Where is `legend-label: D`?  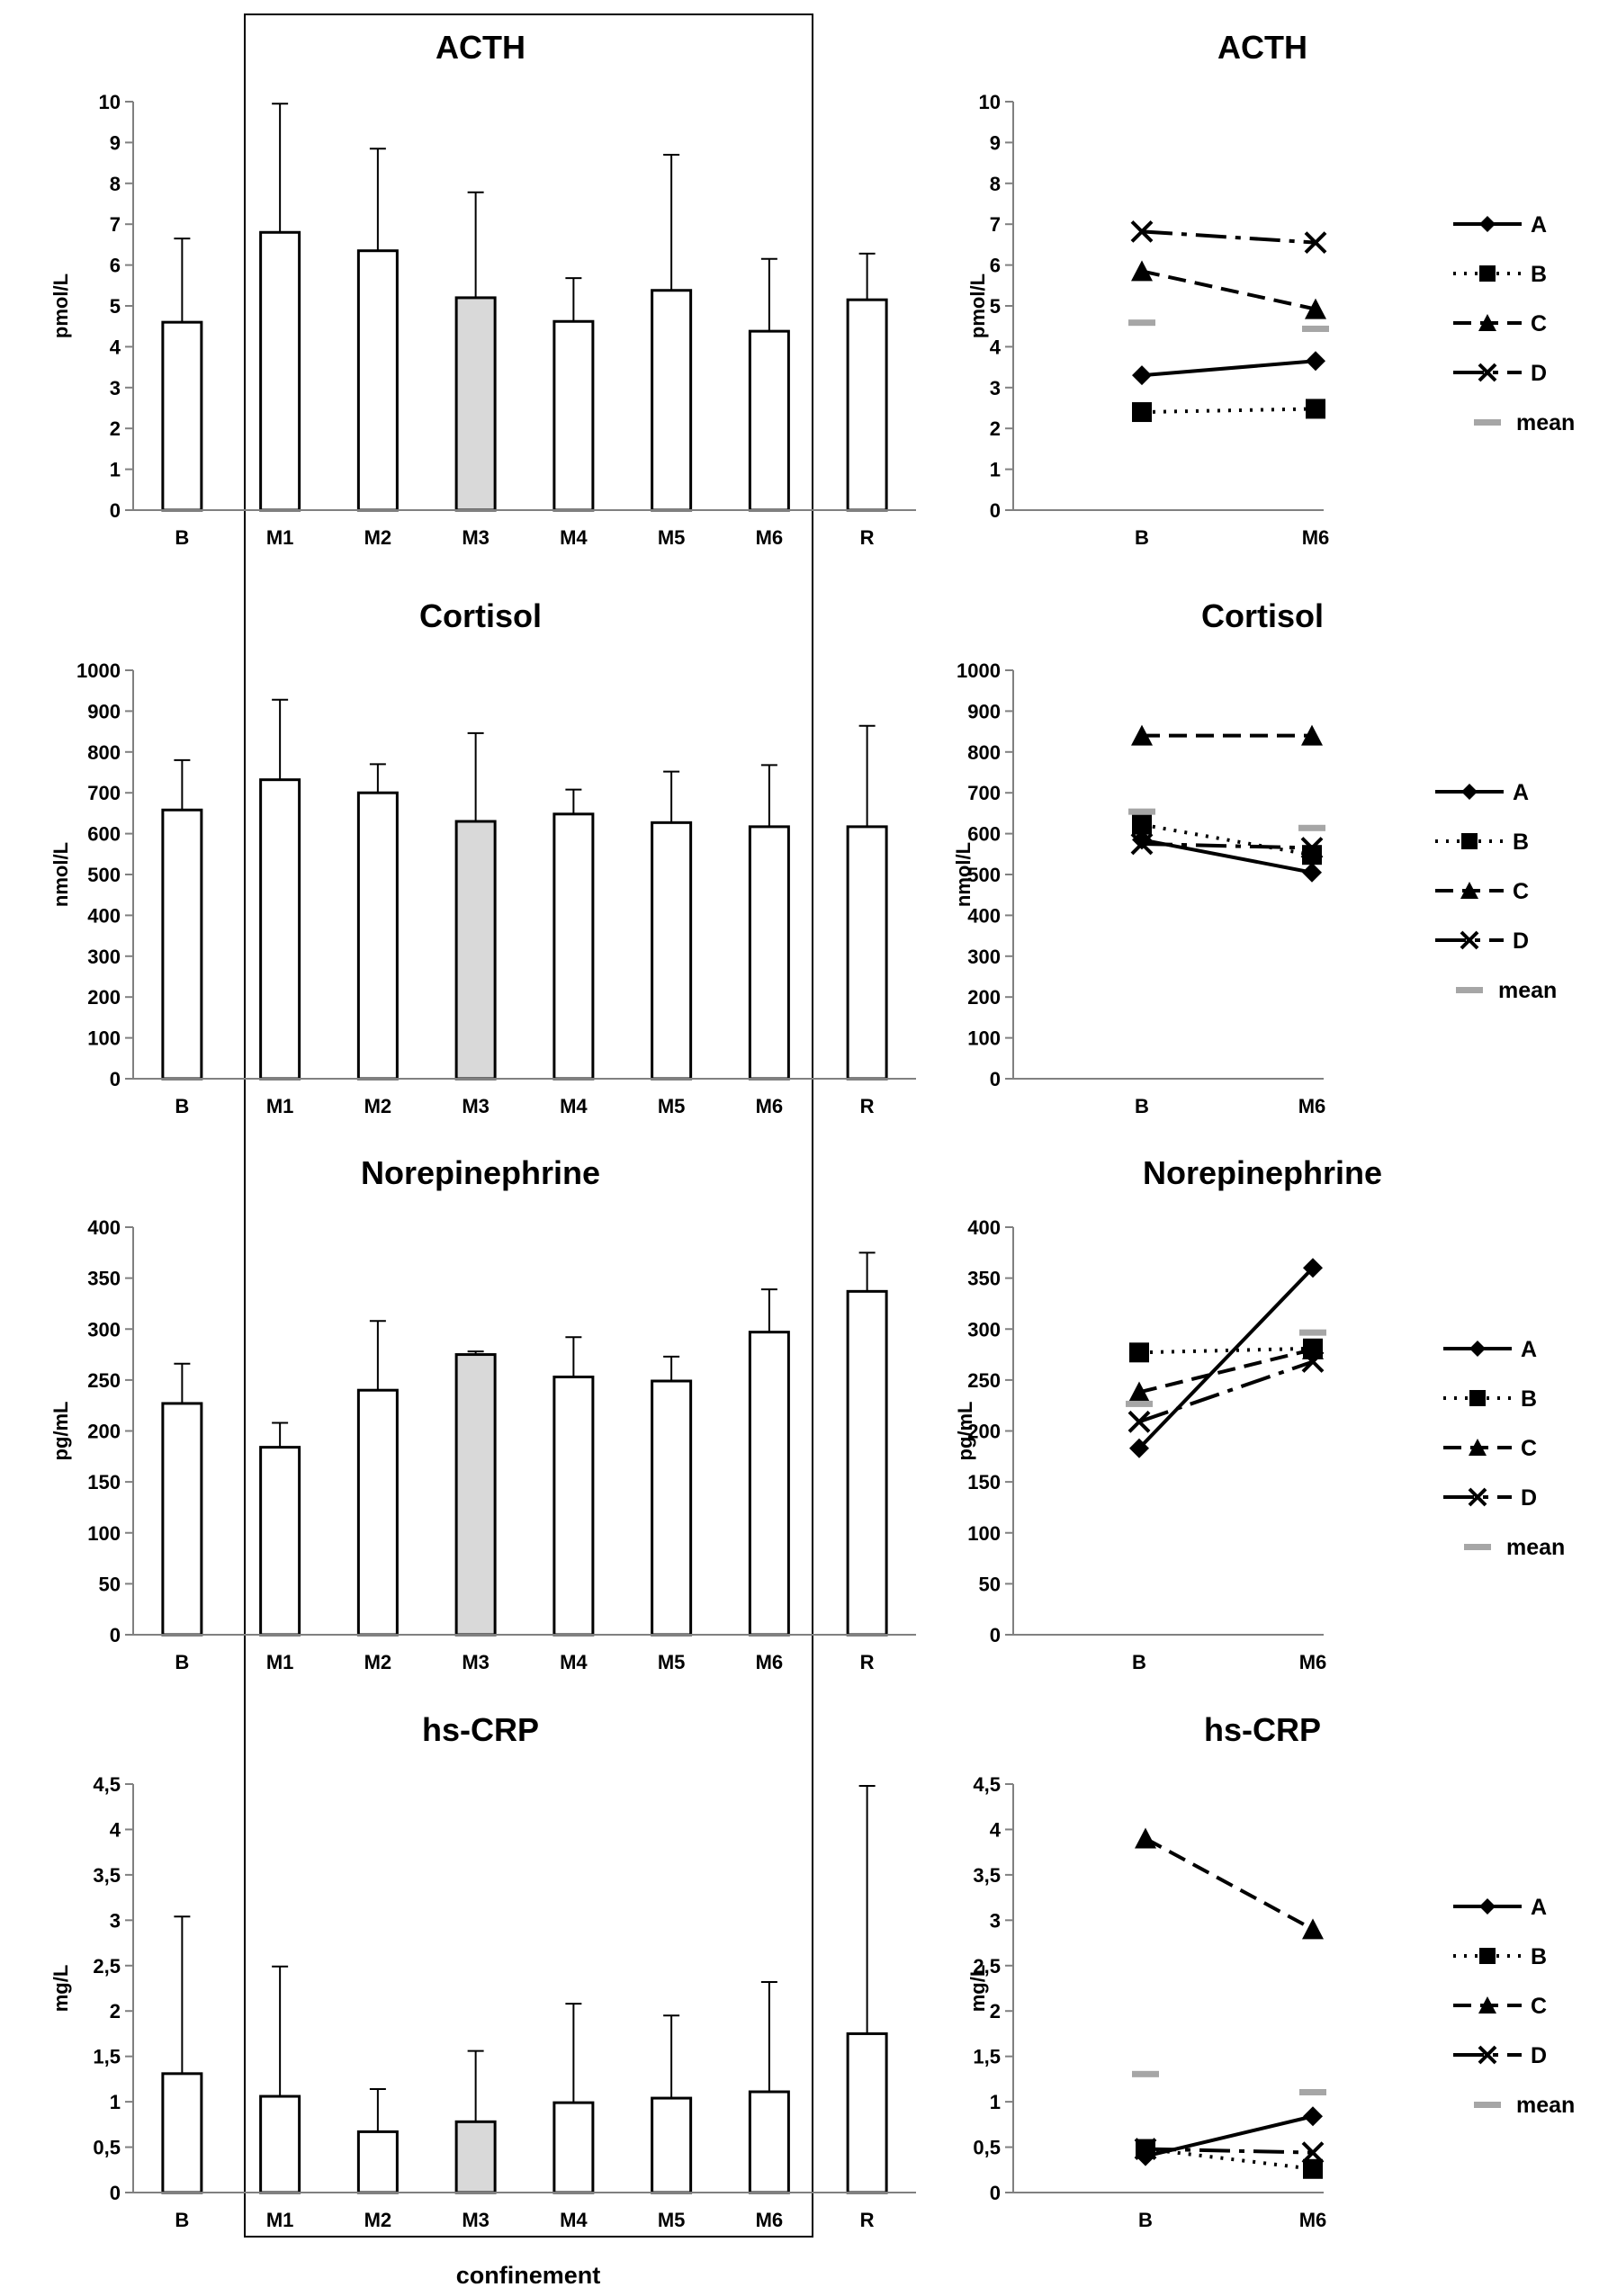
legend-label: D is located at coordinates (1539, 2055).